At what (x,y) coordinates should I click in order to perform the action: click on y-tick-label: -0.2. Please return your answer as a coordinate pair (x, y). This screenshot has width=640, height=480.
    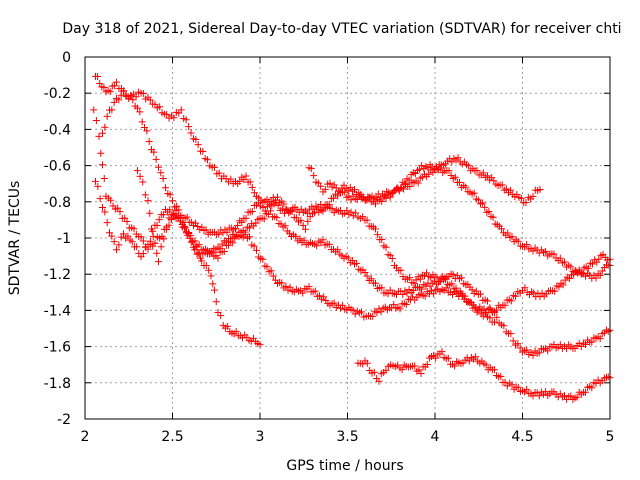
    Looking at the image, I should click on (57, 94).